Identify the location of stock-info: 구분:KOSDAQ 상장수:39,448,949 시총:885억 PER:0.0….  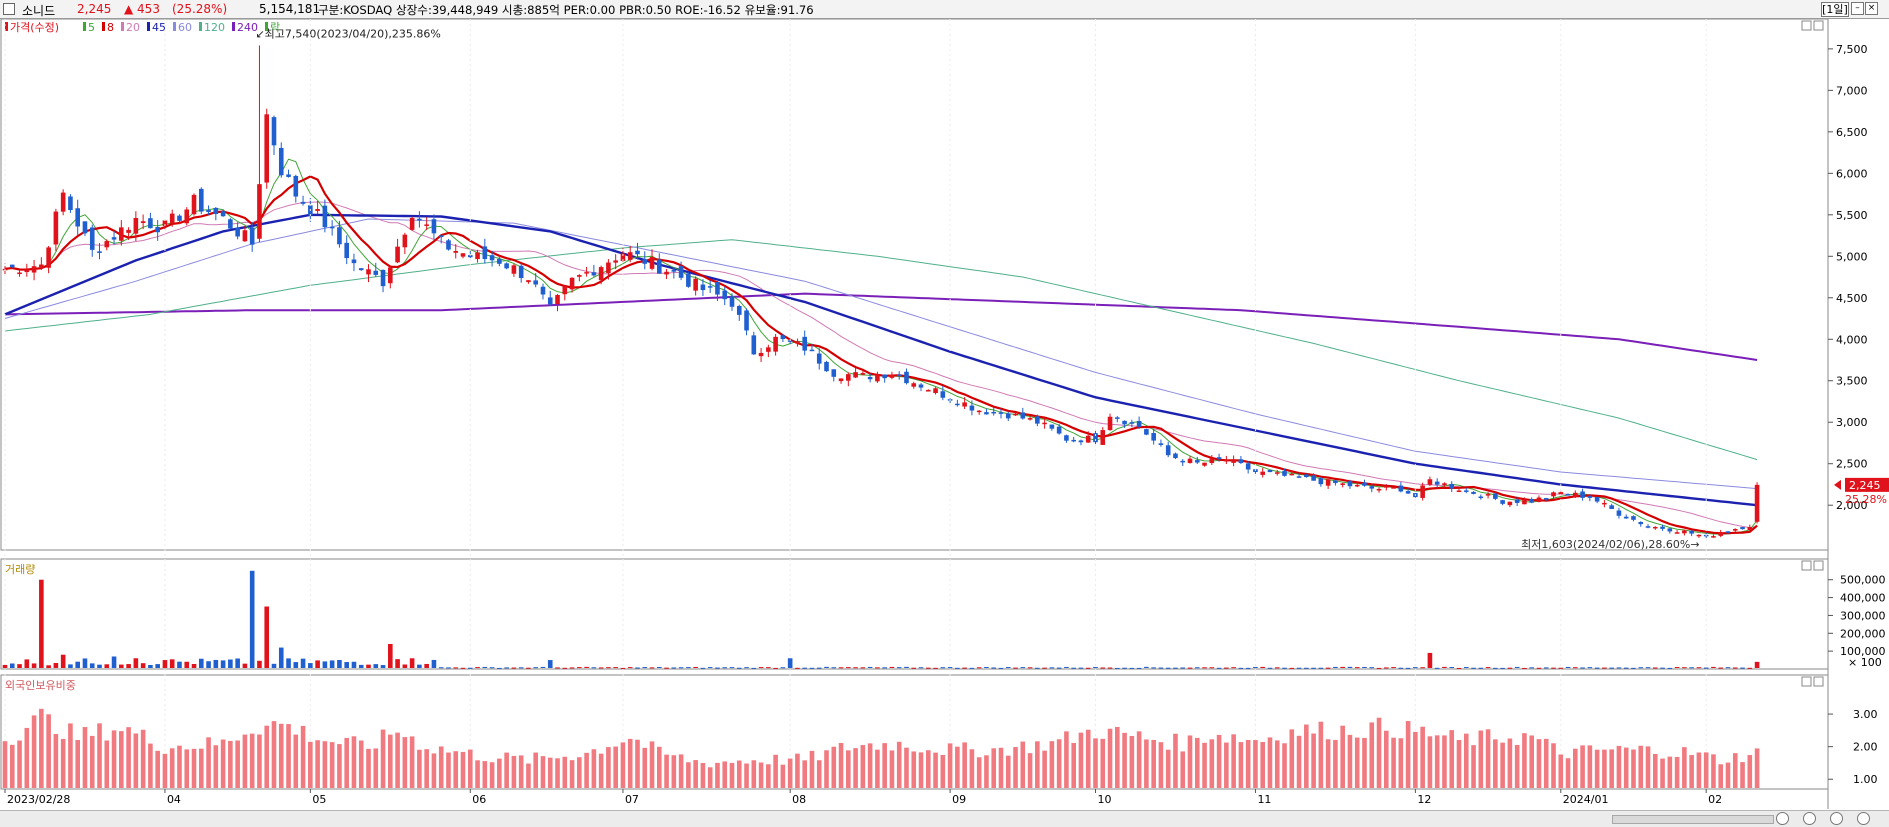
(566, 10).